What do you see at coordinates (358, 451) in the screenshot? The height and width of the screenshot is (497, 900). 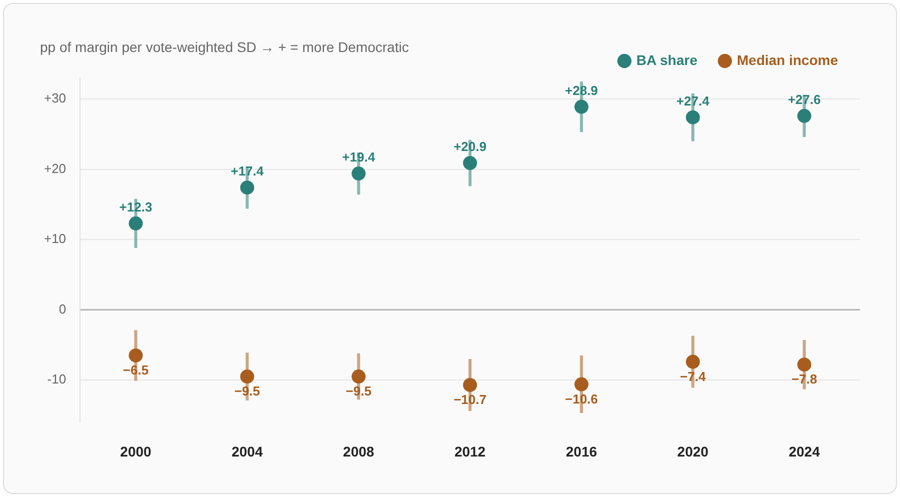 I see `x-tick-label: 2008` at bounding box center [358, 451].